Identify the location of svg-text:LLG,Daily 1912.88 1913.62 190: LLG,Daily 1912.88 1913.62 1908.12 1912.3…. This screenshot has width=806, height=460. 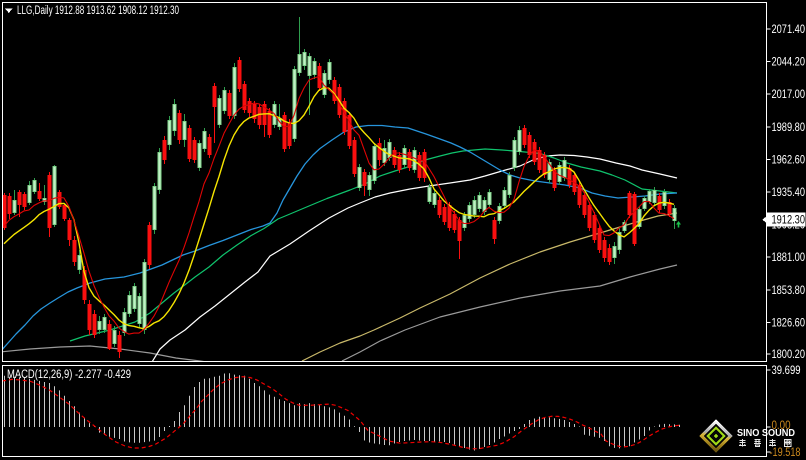
(98, 11).